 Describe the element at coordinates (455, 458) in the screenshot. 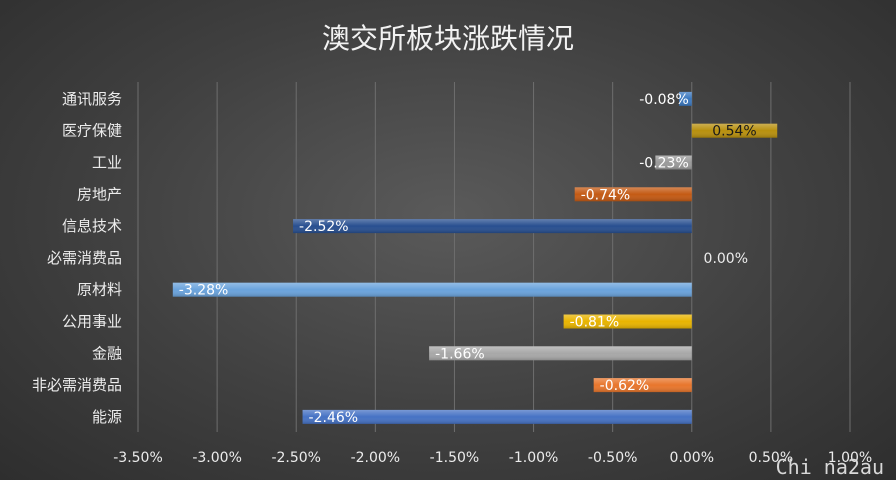

I see `x-tick-label: -1.50%` at that location.